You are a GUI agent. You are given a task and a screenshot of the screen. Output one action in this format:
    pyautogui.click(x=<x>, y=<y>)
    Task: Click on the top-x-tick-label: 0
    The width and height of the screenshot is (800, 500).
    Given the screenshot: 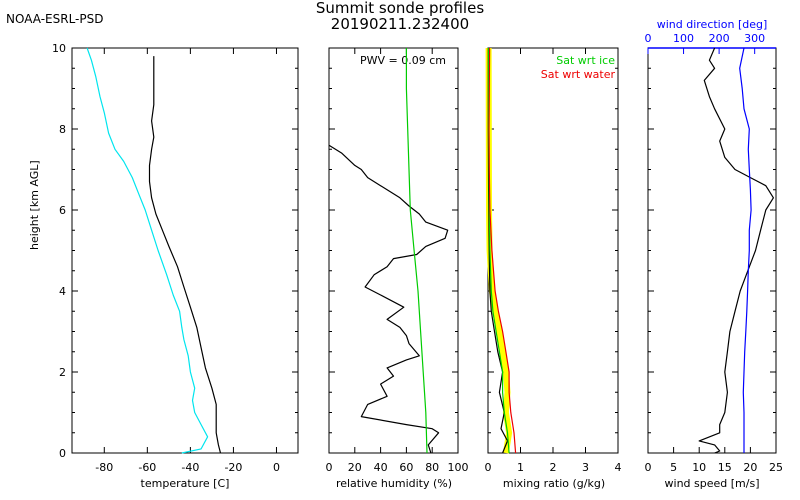 What is the action you would take?
    pyautogui.click(x=648, y=38)
    